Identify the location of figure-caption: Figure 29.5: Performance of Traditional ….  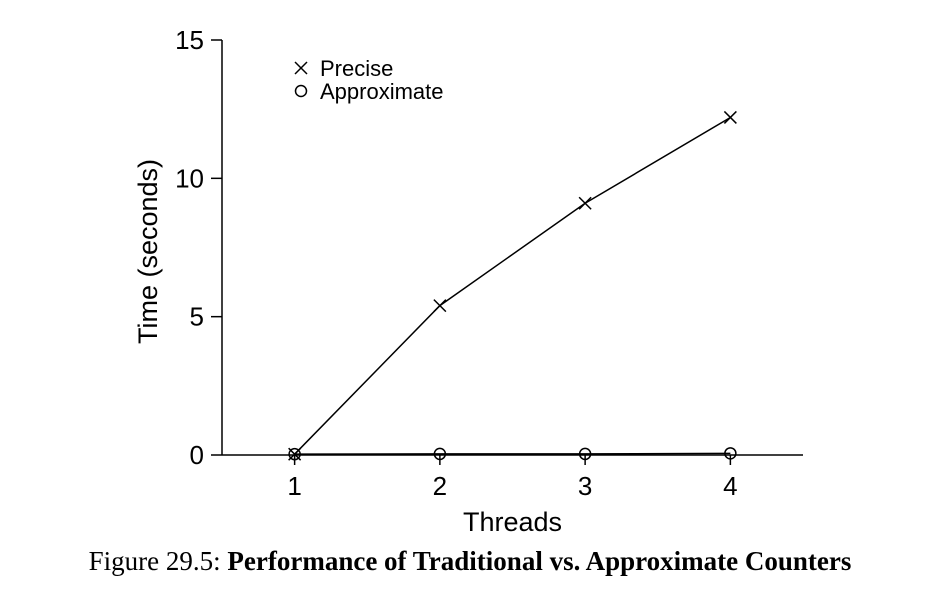
(470, 561).